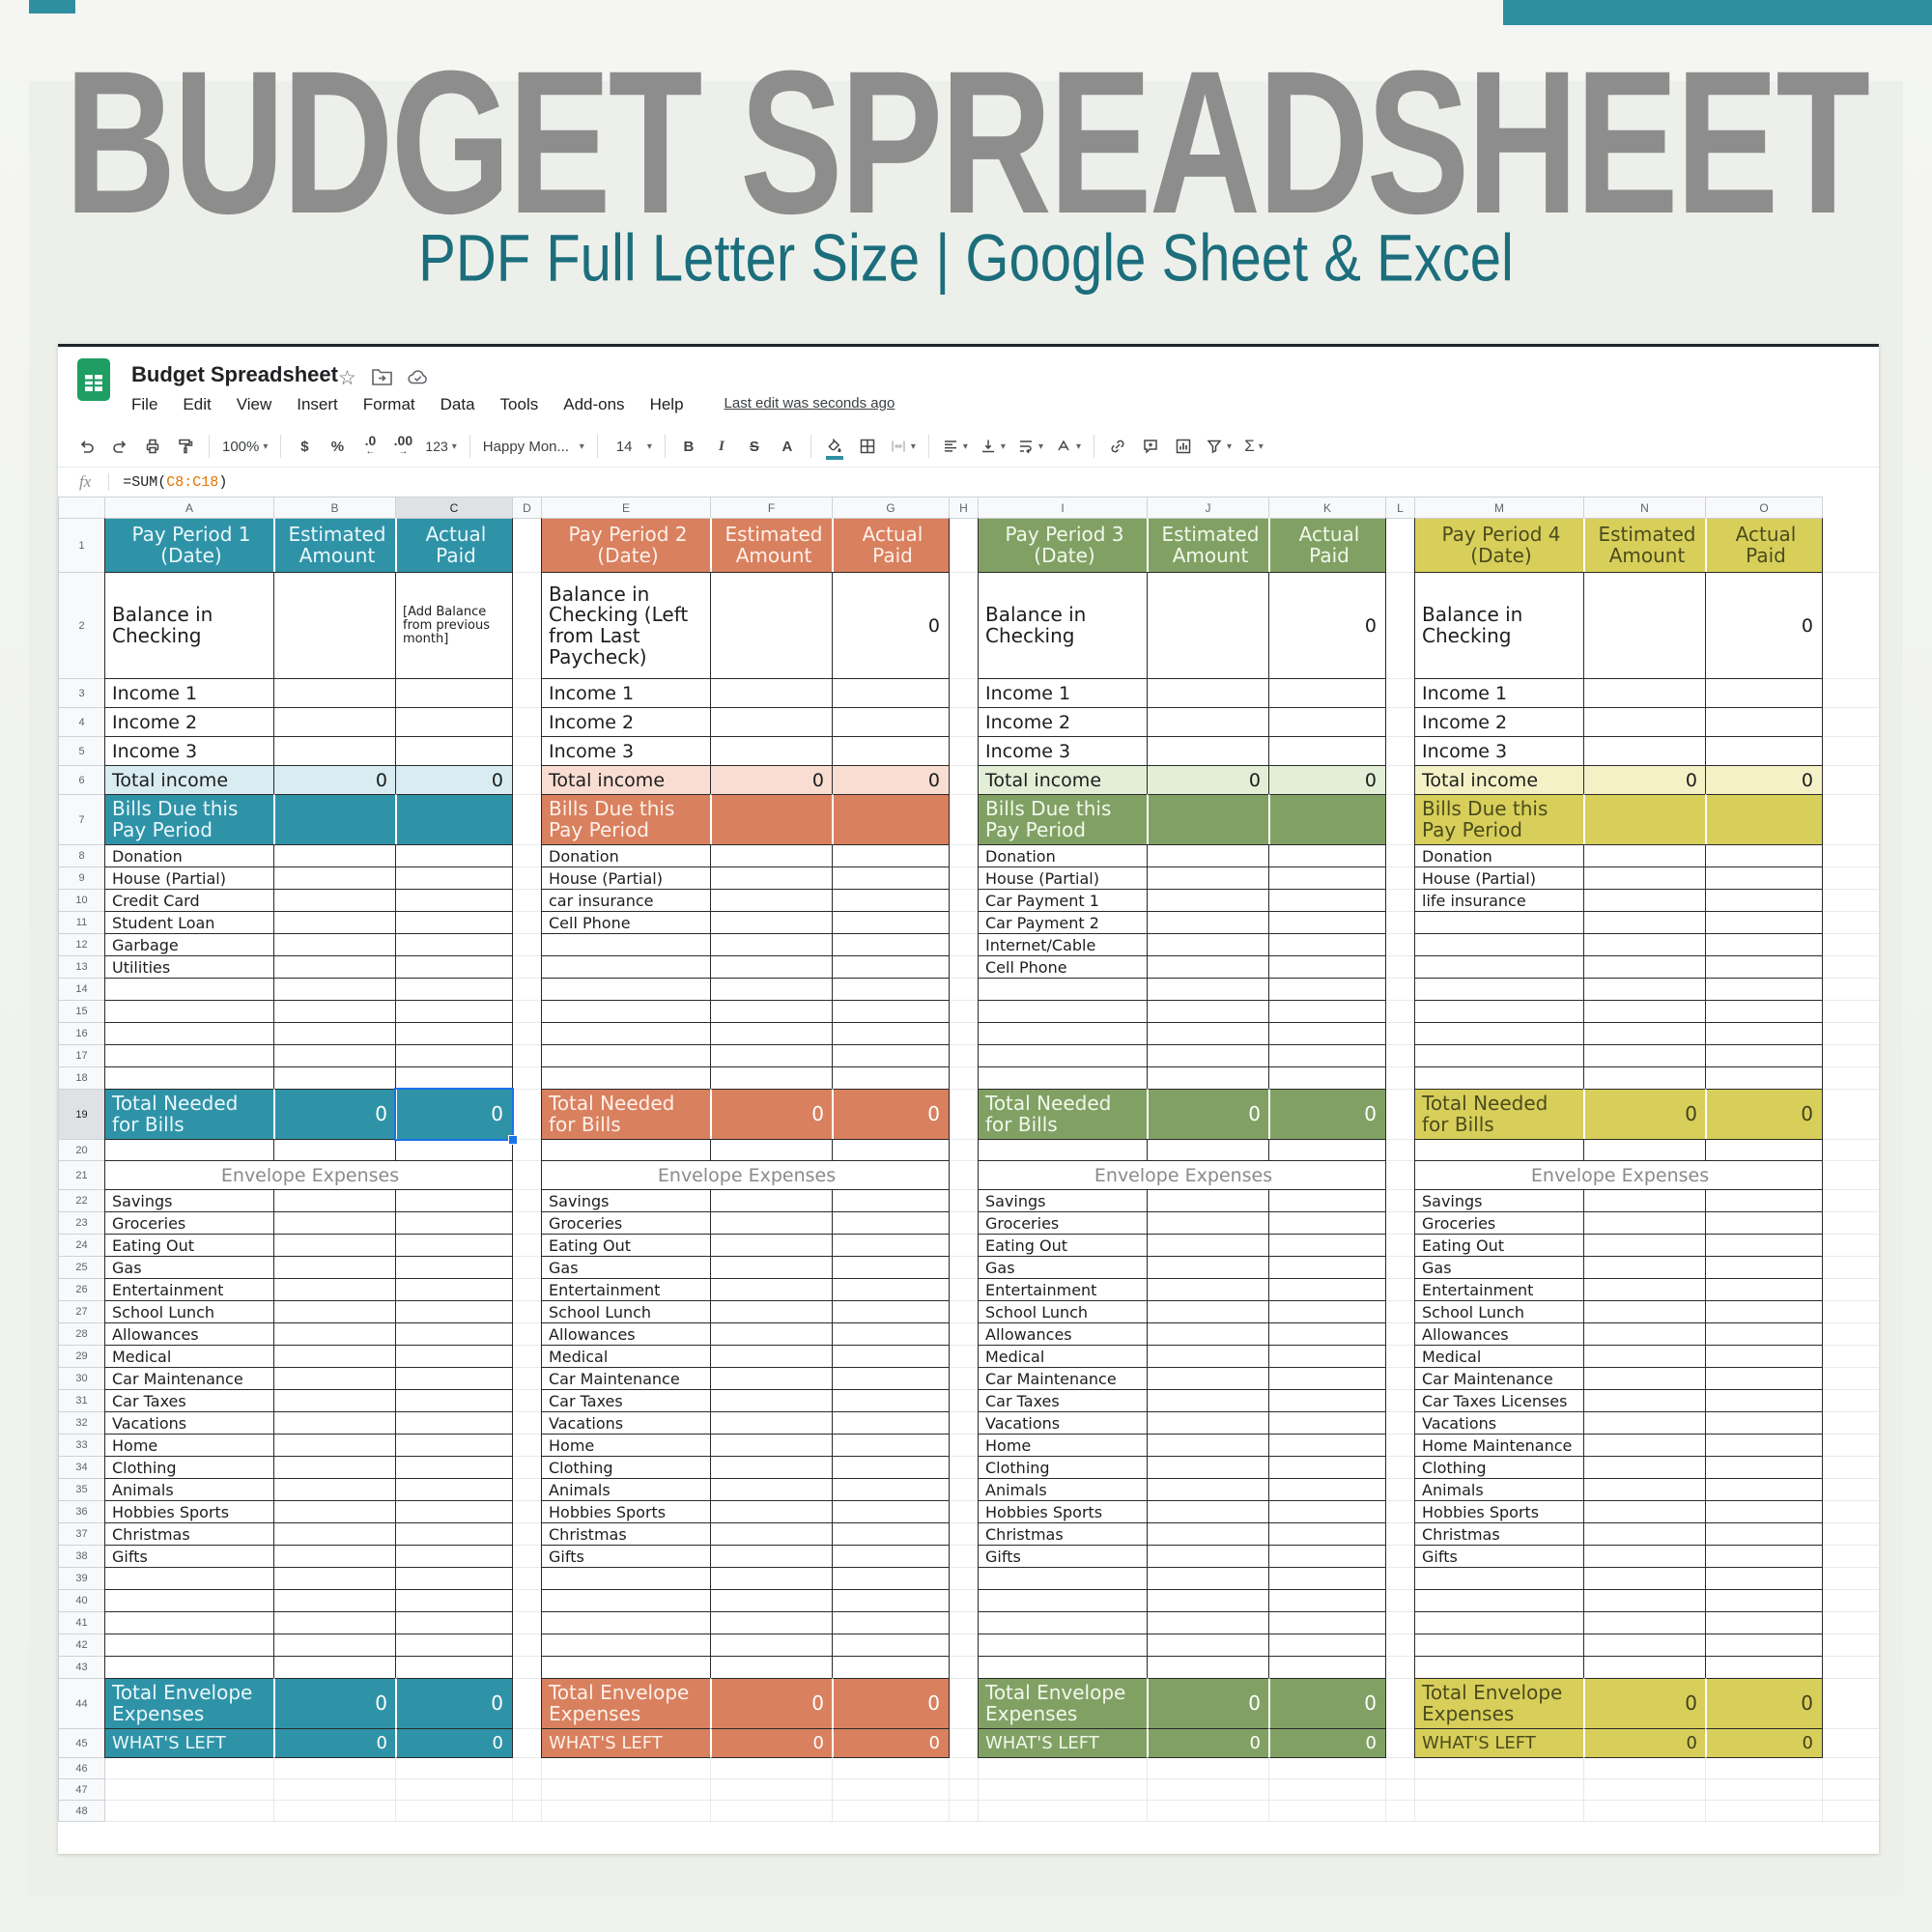  What do you see at coordinates (1063, 1311) in the screenshot?
I see `cell-I27: School Lunch` at bounding box center [1063, 1311].